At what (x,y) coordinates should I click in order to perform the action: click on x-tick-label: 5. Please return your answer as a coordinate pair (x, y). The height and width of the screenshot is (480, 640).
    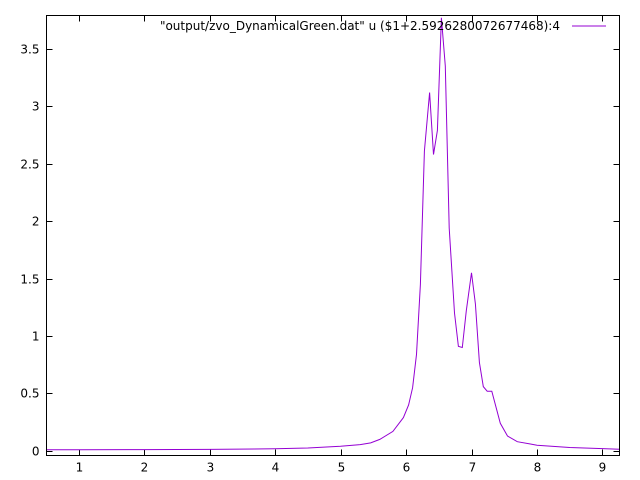
    Looking at the image, I should click on (342, 468).